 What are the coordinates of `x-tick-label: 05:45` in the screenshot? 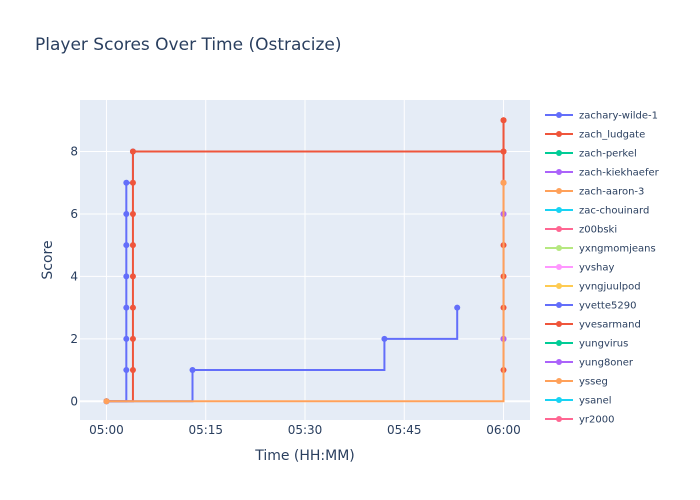 It's located at (404, 430).